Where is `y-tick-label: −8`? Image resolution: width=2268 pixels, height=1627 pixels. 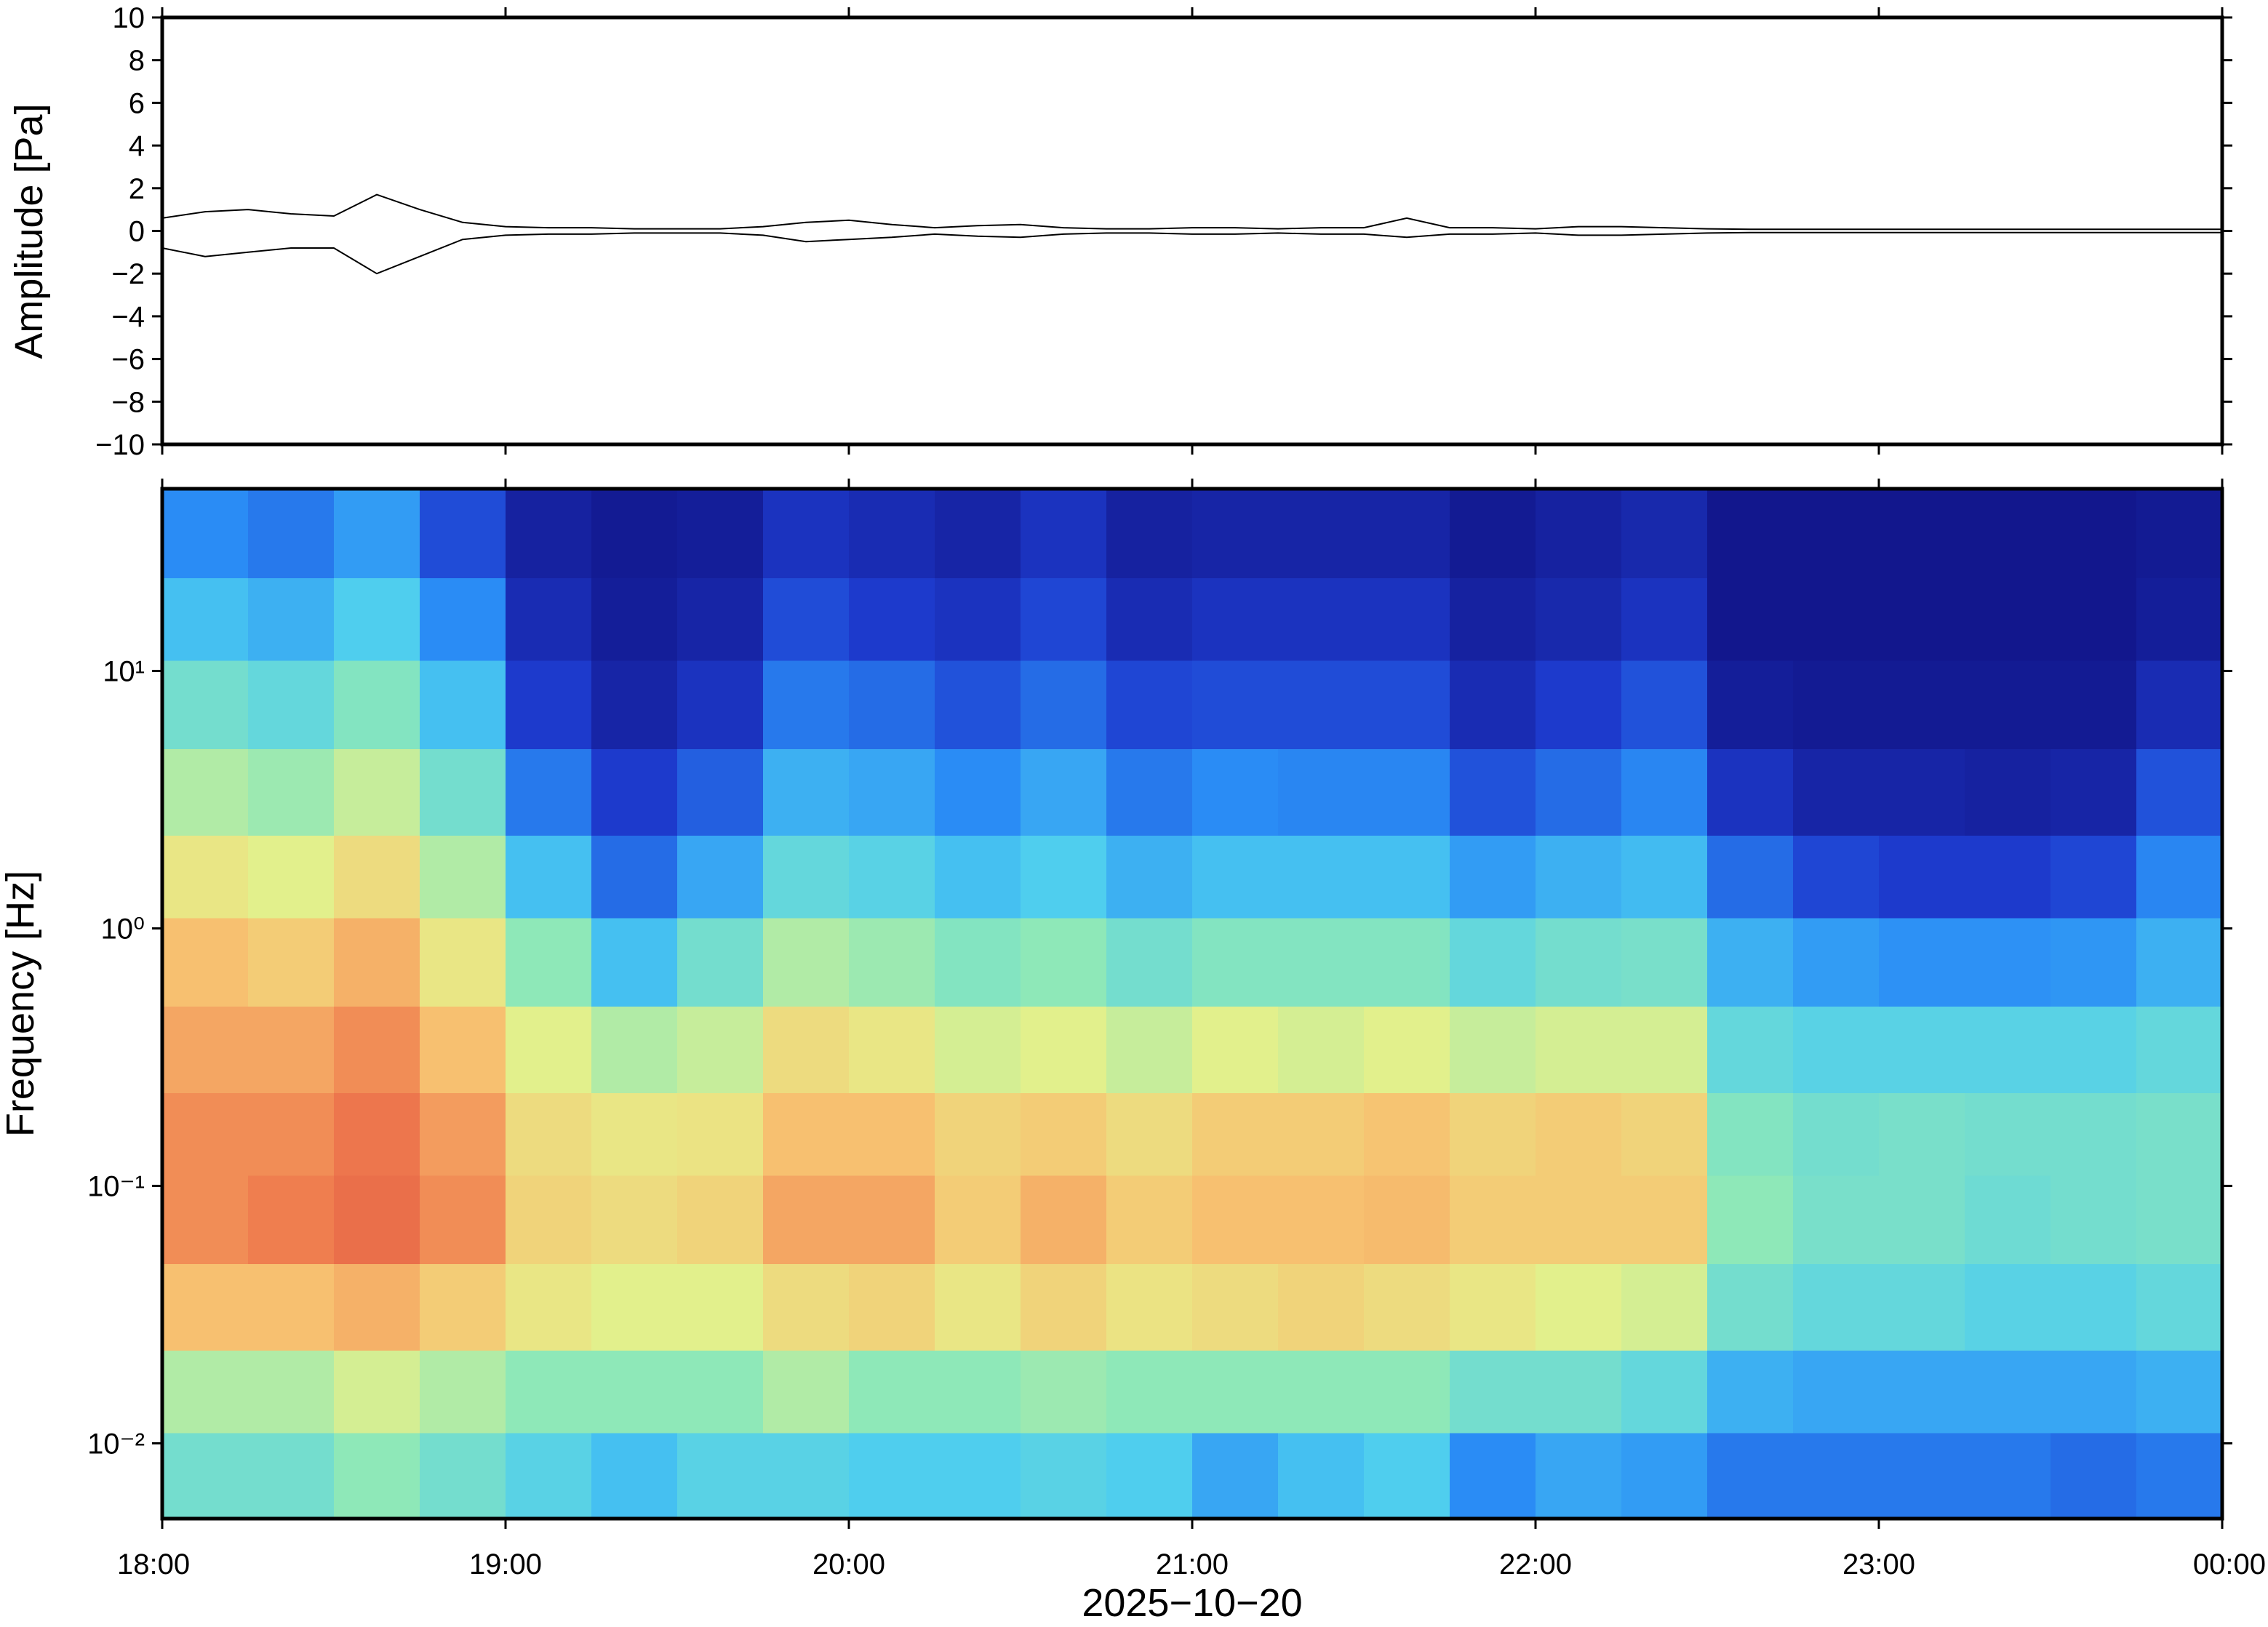 y-tick-label: −8 is located at coordinates (128, 402).